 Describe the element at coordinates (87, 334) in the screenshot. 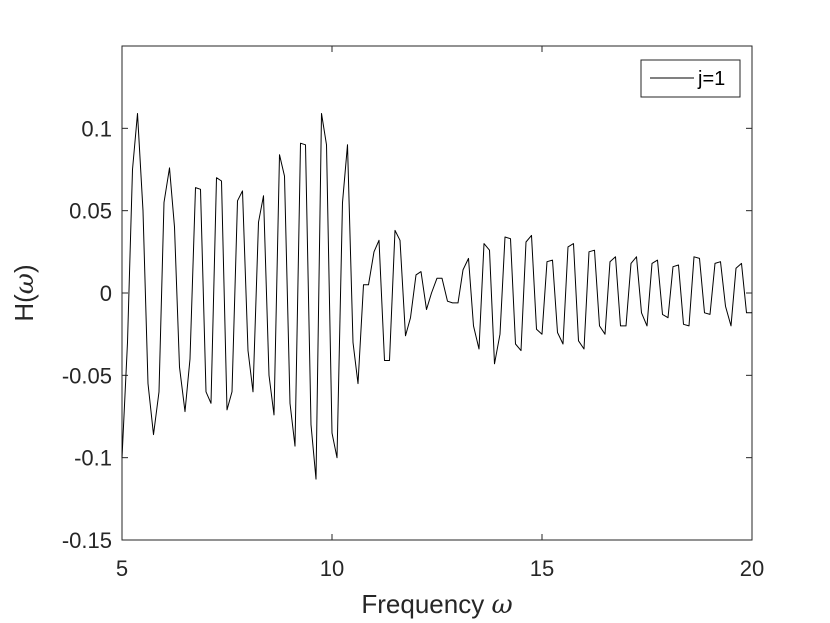

I see `y-tick-labels: -0.15 -0.1 -0.05 0 0.05 0.1` at that location.